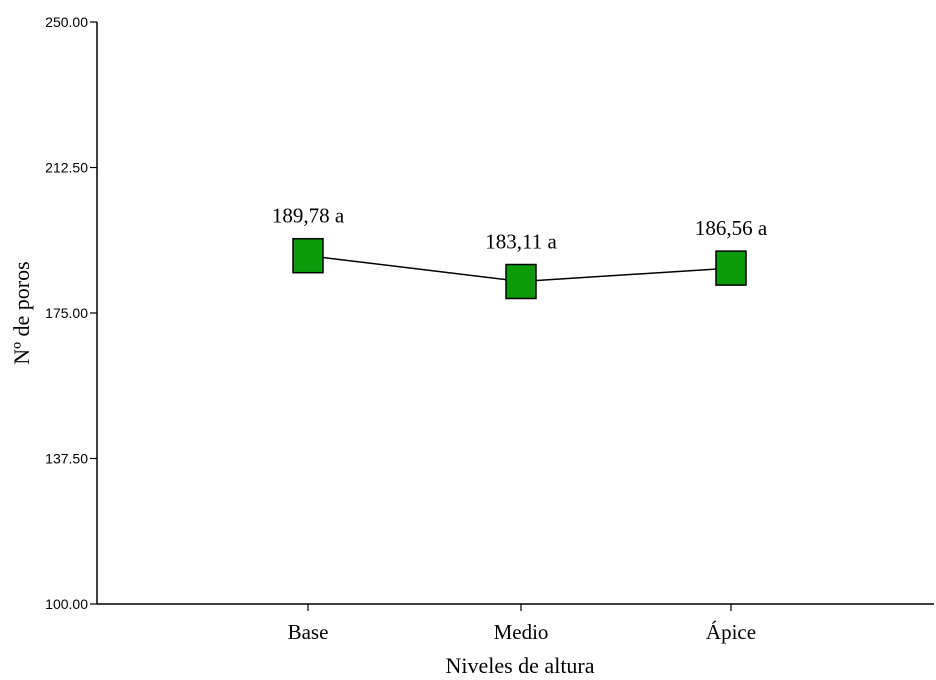  I want to click on x-tick-label: Base, so click(308, 632).